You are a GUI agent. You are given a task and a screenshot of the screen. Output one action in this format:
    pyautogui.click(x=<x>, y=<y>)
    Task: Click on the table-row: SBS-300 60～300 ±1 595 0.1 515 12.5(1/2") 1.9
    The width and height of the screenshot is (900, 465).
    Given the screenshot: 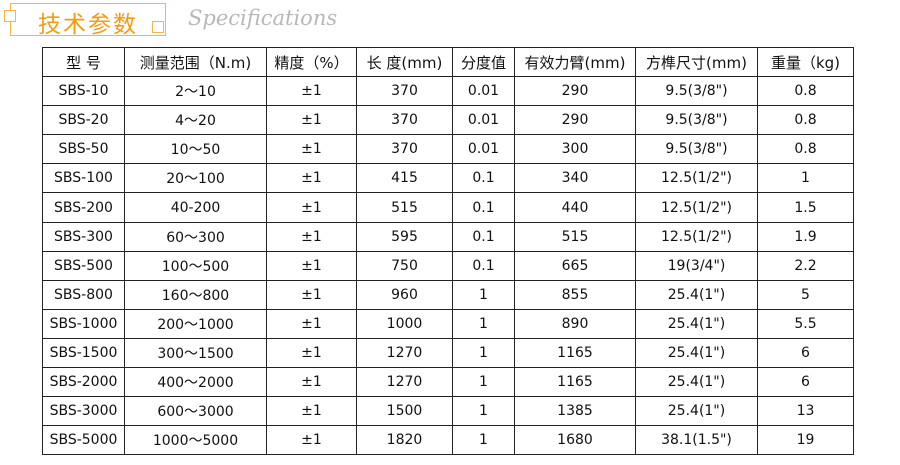 What is the action you would take?
    pyautogui.click(x=448, y=236)
    